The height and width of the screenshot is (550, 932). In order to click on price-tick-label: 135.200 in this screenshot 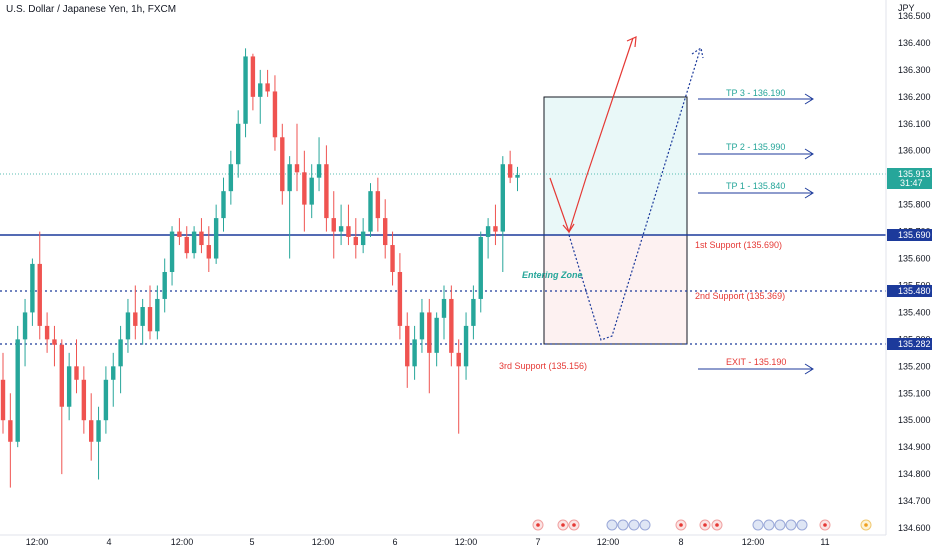, I will do `click(914, 366)`.